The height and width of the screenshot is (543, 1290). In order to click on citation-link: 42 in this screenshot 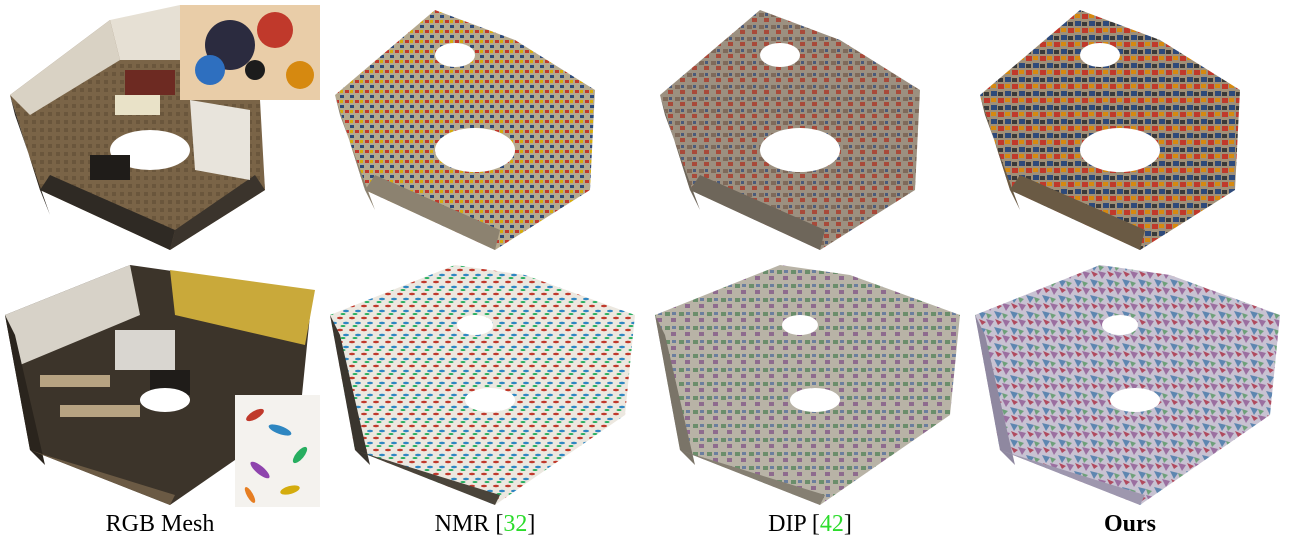, I will do `click(831, 524)`.